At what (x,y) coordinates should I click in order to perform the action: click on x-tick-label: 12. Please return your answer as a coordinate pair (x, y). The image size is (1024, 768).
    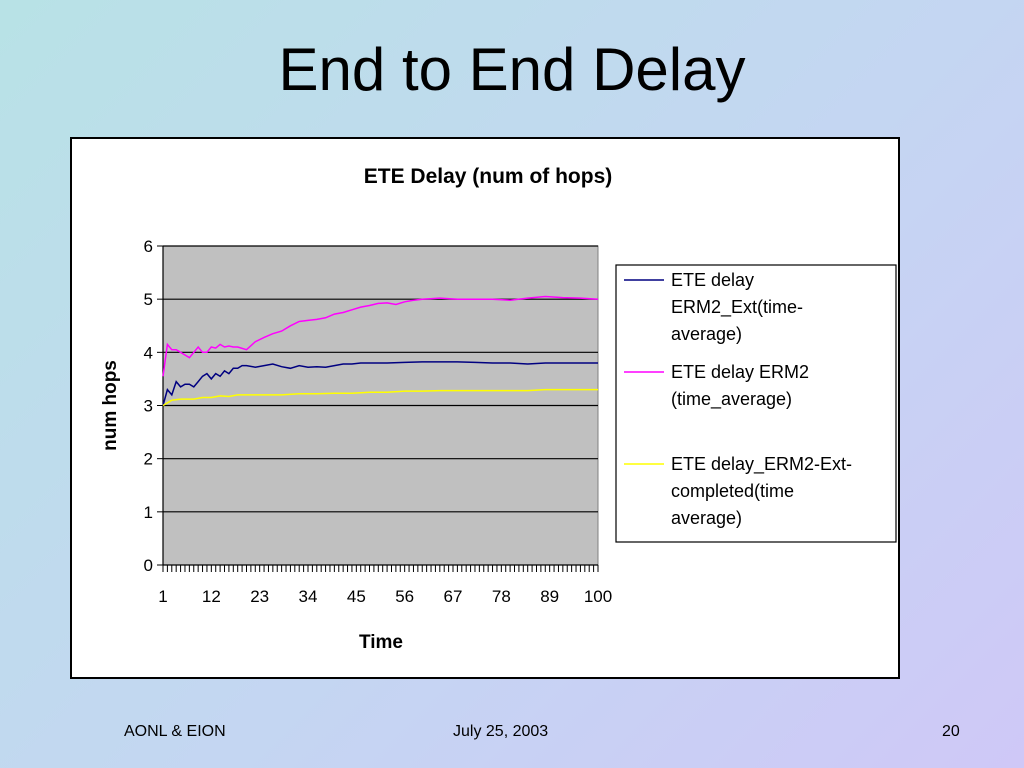
    Looking at the image, I should click on (211, 596).